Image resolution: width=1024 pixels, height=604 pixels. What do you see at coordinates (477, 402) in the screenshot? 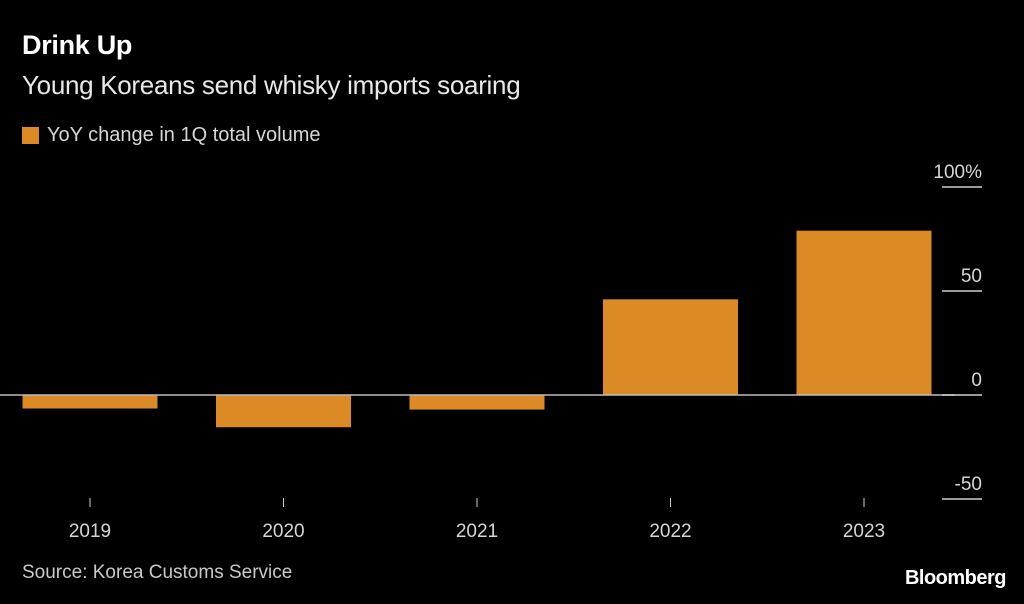
I see `bar-2021` at bounding box center [477, 402].